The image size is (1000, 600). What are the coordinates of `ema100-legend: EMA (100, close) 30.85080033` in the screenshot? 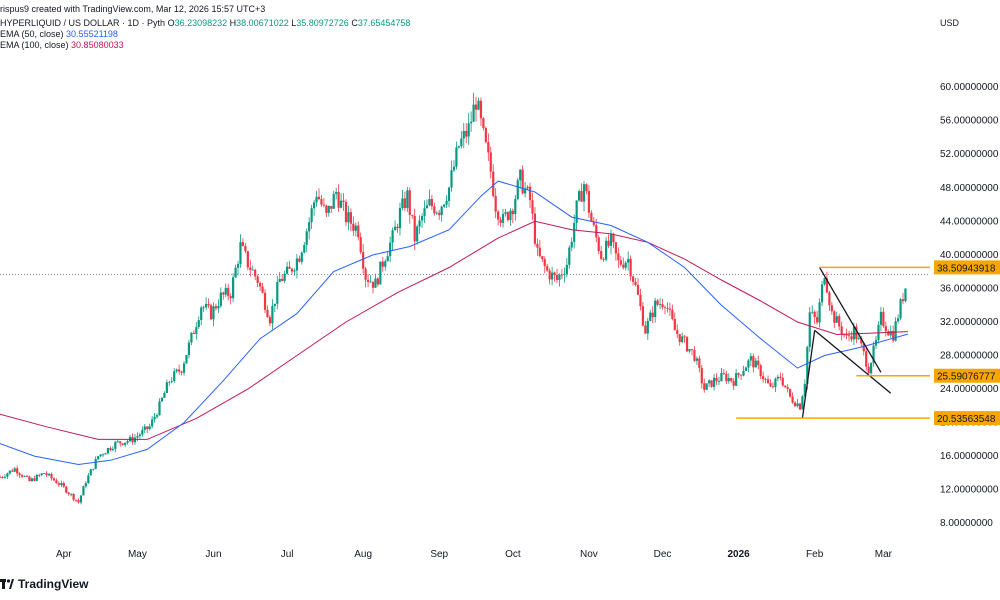 It's located at (62, 45).